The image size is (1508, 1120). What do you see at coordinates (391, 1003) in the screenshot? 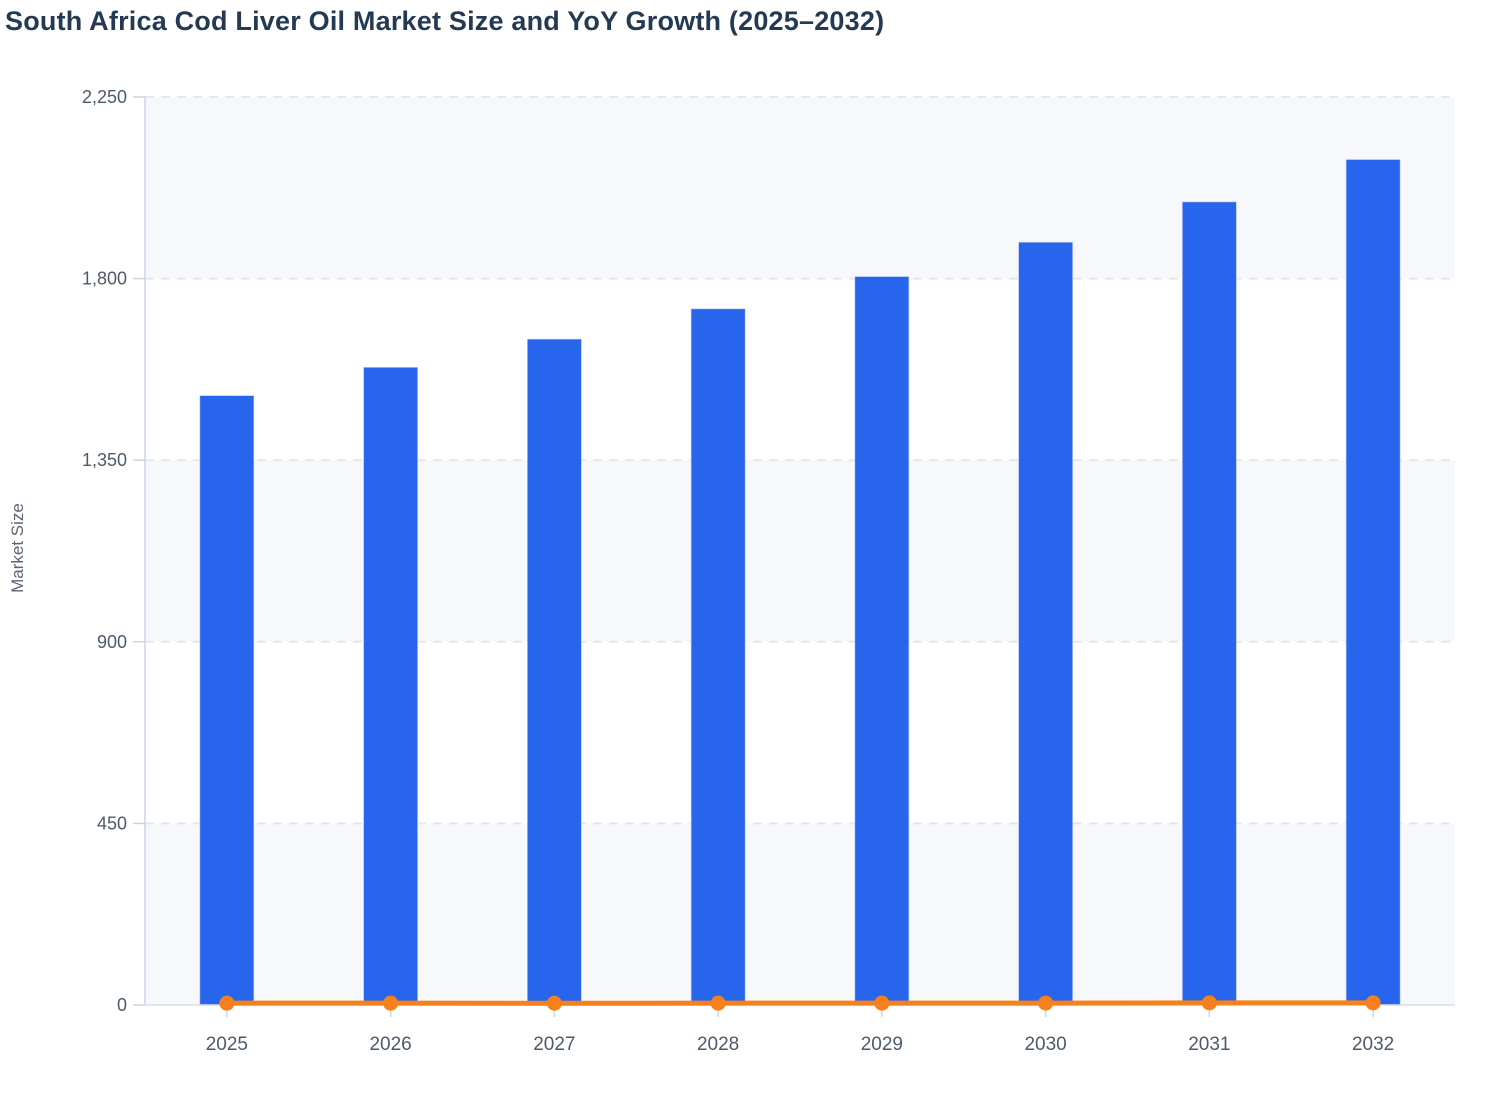
I see `yoy-point-2026` at bounding box center [391, 1003].